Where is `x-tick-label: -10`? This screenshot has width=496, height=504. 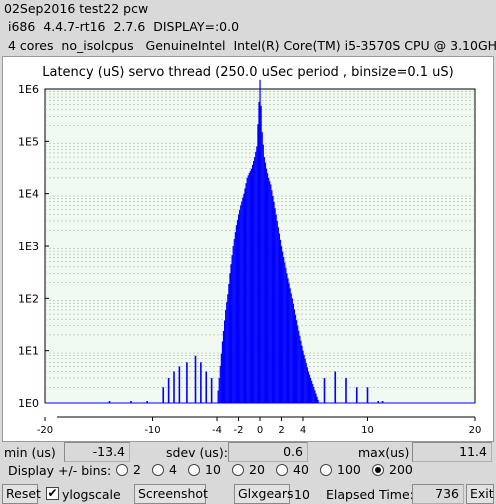 x-tick-label: -10 is located at coordinates (152, 430).